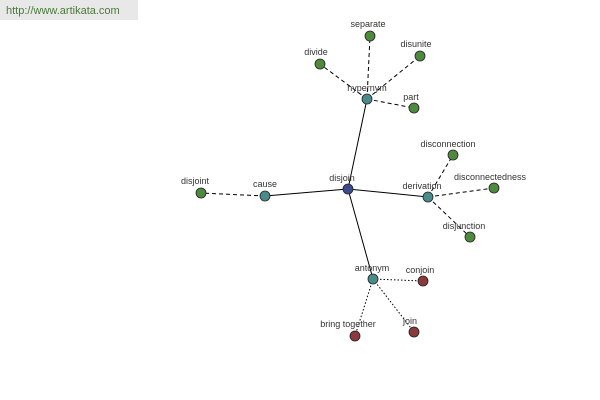  I want to click on node-label: conjoin, so click(420, 270).